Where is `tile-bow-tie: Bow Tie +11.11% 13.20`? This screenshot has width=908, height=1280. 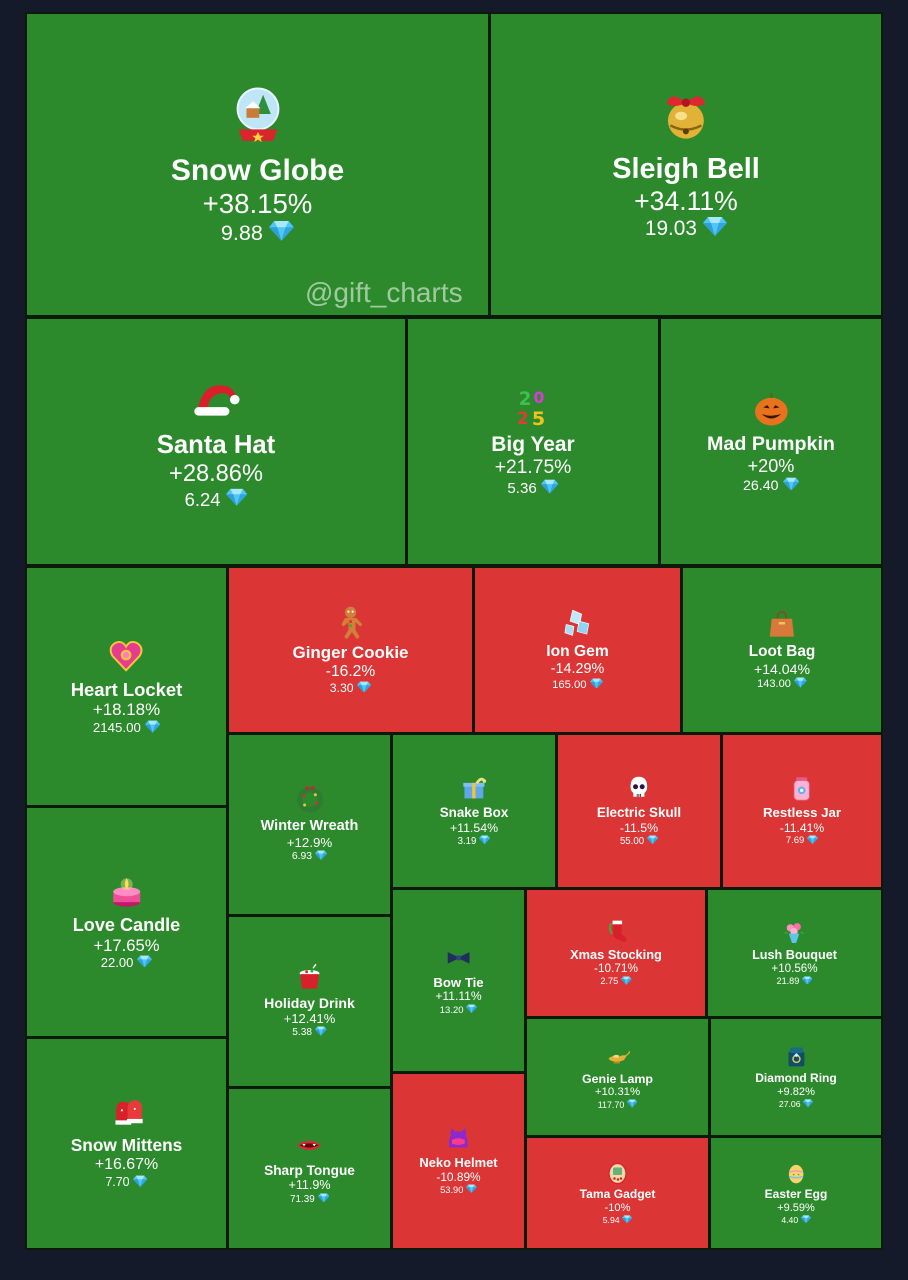 tile-bow-tie: Bow Tie +11.11% 13.20 is located at coordinates (458, 980).